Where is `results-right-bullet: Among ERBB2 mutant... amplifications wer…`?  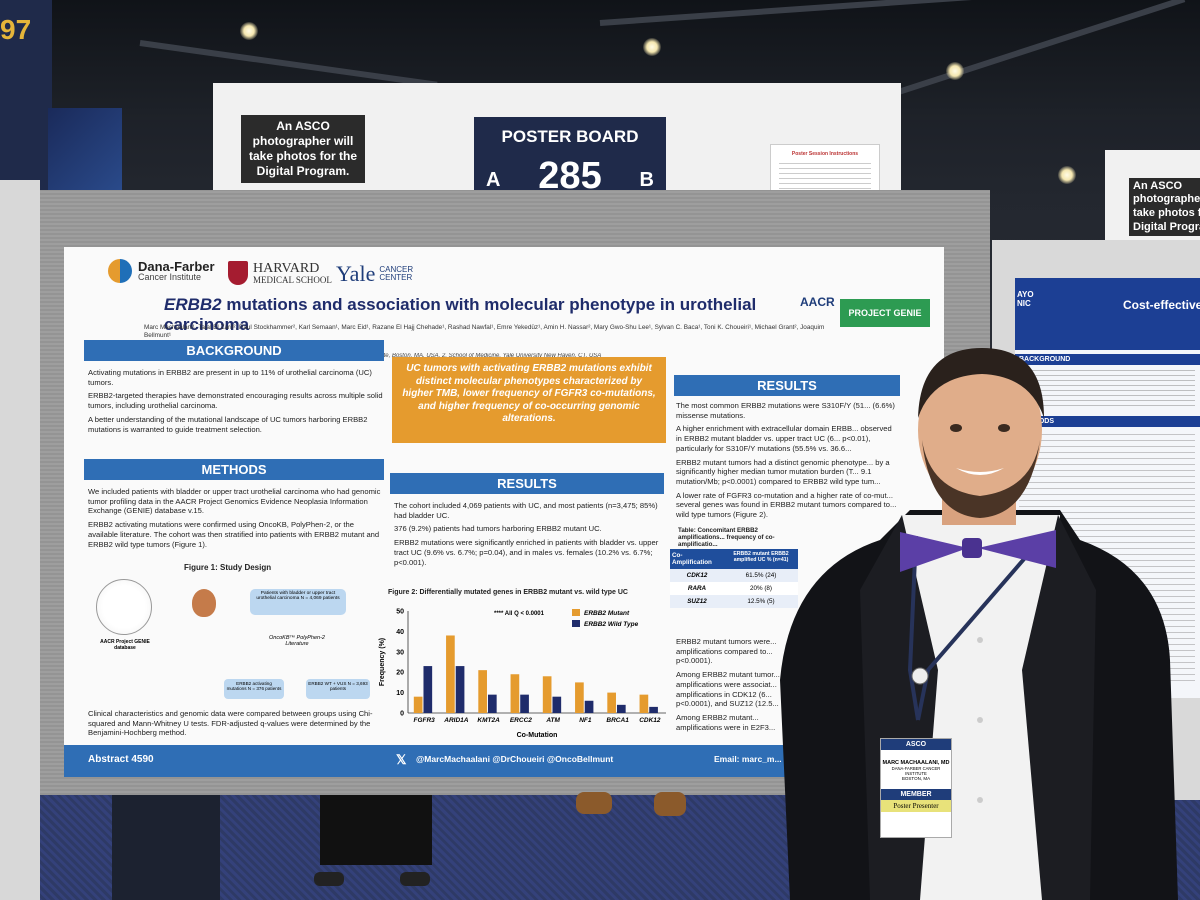 results-right-bullet: Among ERBB2 mutant... amplifications wer… is located at coordinates (726, 722).